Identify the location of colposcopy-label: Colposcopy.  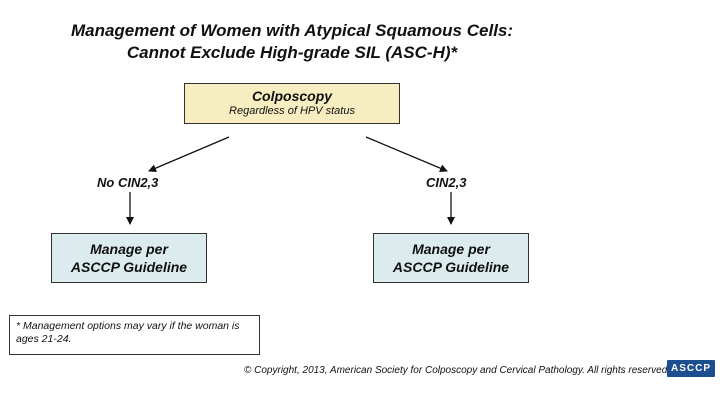
(292, 96).